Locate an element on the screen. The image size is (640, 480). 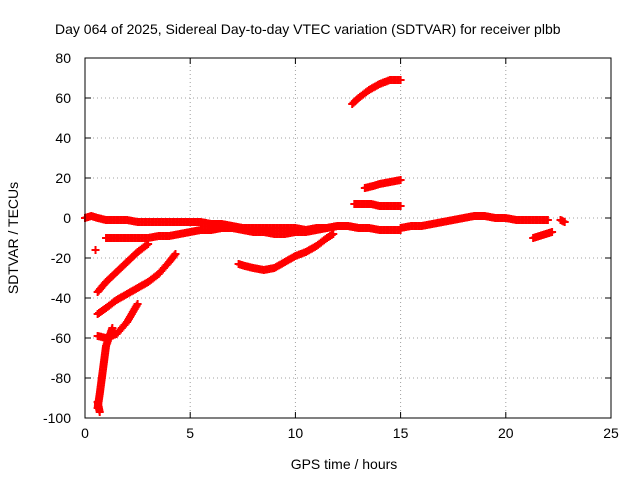
x-tick-label: 25 is located at coordinates (611, 433).